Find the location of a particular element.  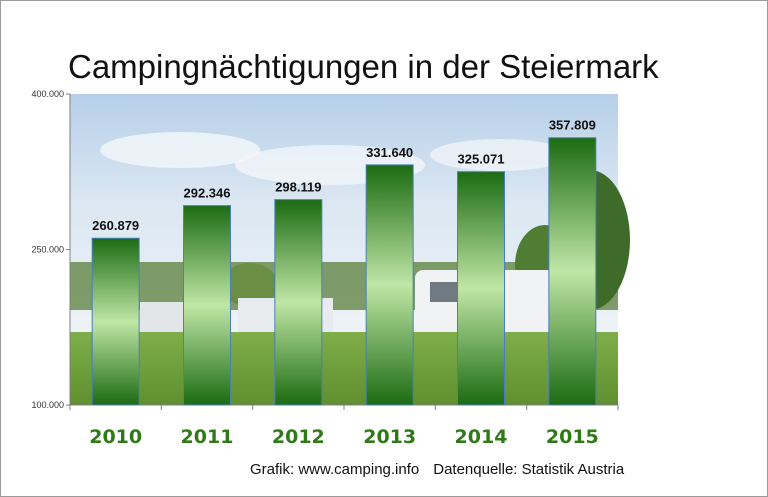

bar-2015 is located at coordinates (572, 271).